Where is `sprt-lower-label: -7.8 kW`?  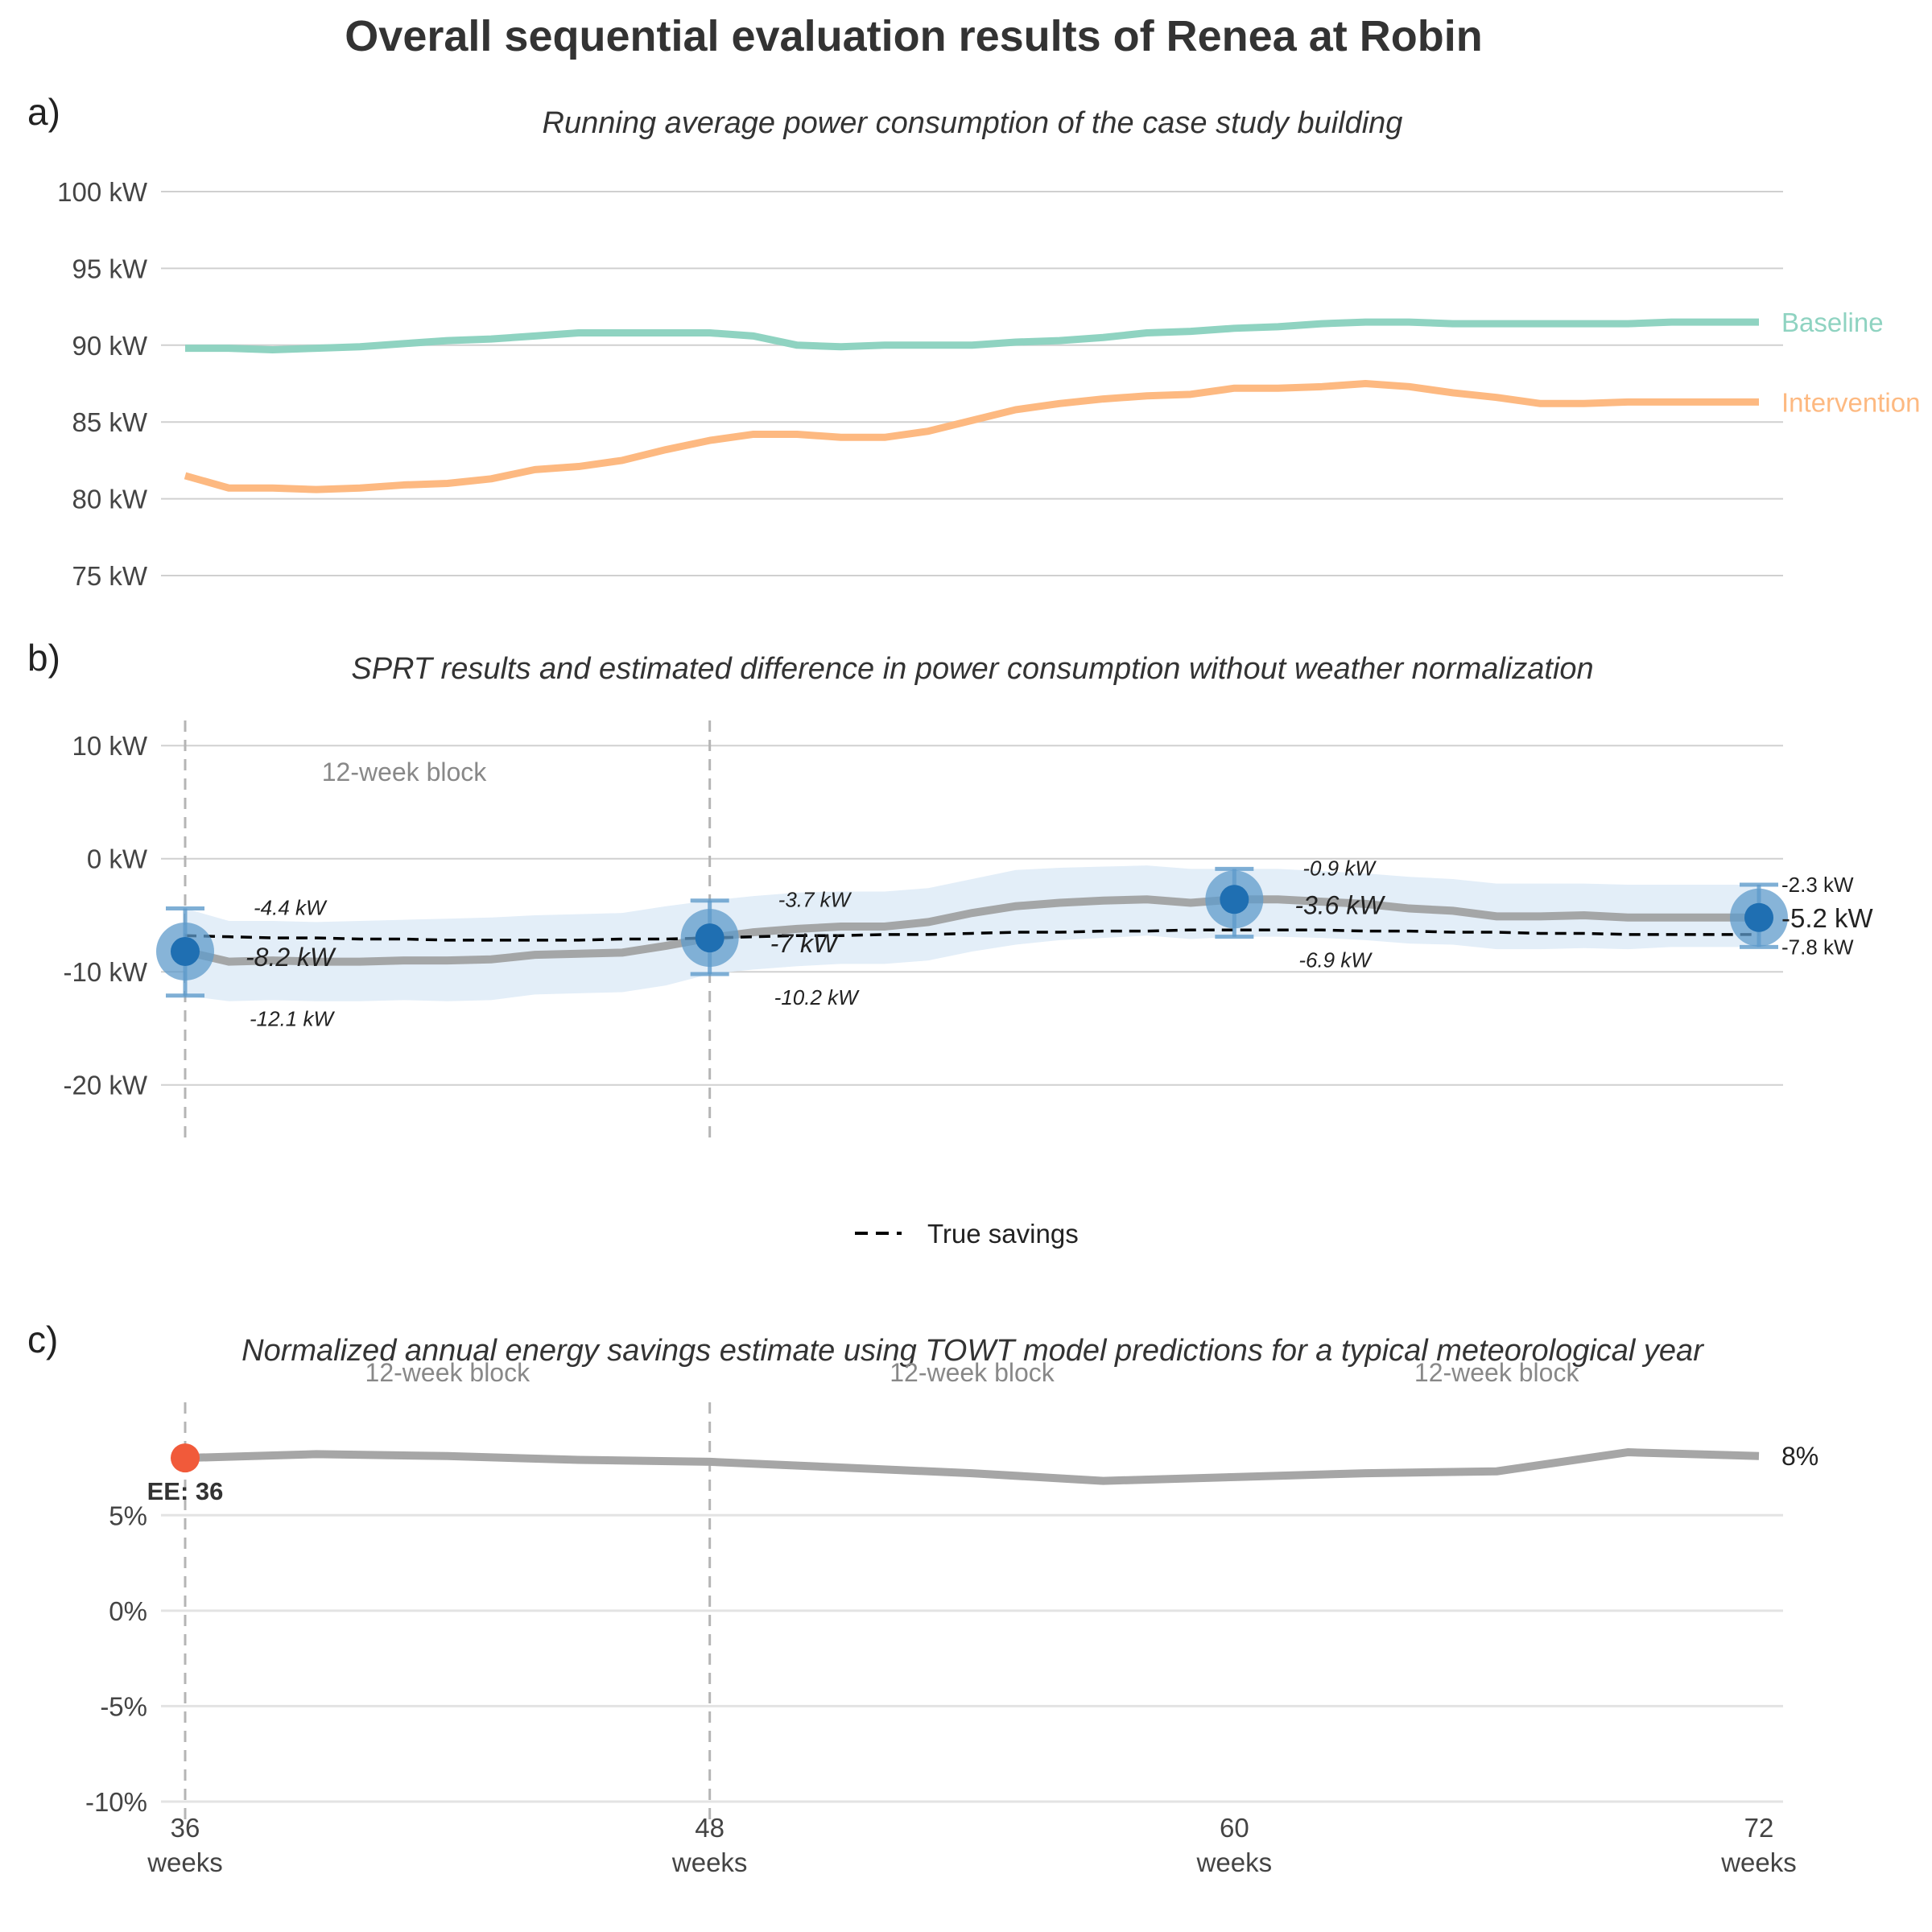
sprt-lower-label: -7.8 kW is located at coordinates (1817, 947).